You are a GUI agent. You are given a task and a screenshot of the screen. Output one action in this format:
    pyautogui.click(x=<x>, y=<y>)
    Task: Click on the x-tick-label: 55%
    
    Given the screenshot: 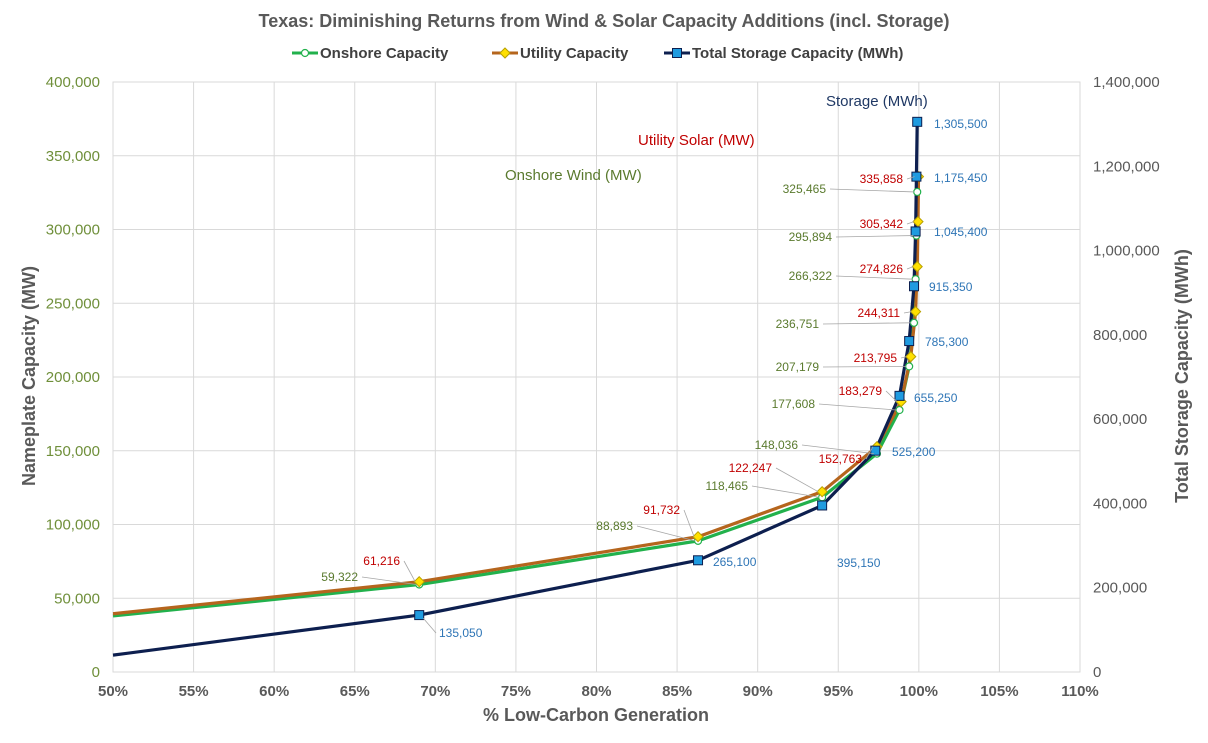 What is the action you would take?
    pyautogui.click(x=194, y=691)
    